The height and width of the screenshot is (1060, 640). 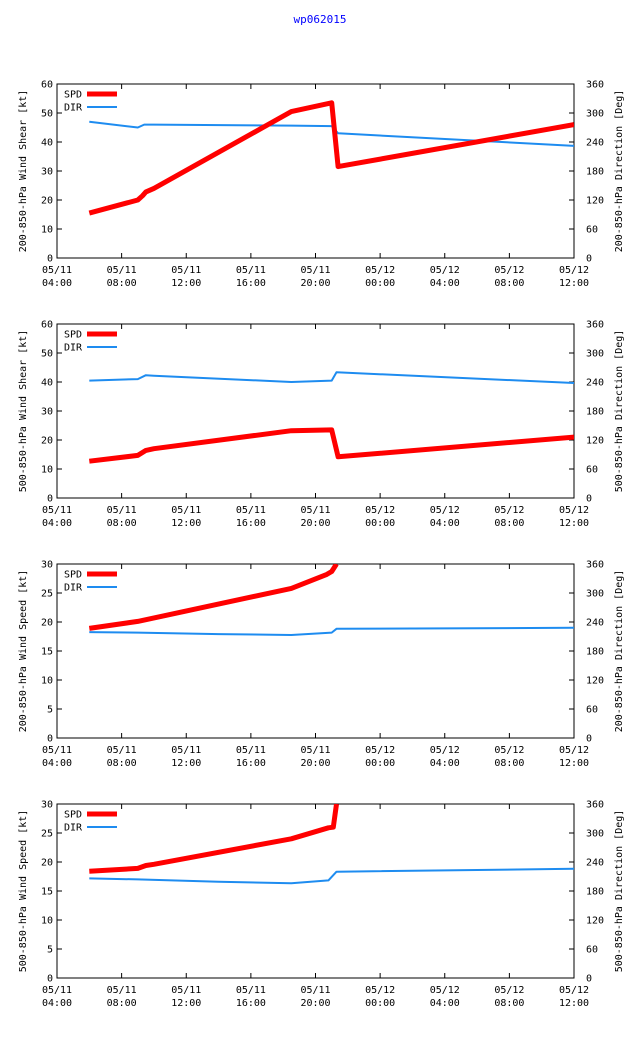 What do you see at coordinates (23, 171) in the screenshot?
I see `y-axis-label: 200-850-hPa Wind Shear [kt]` at bounding box center [23, 171].